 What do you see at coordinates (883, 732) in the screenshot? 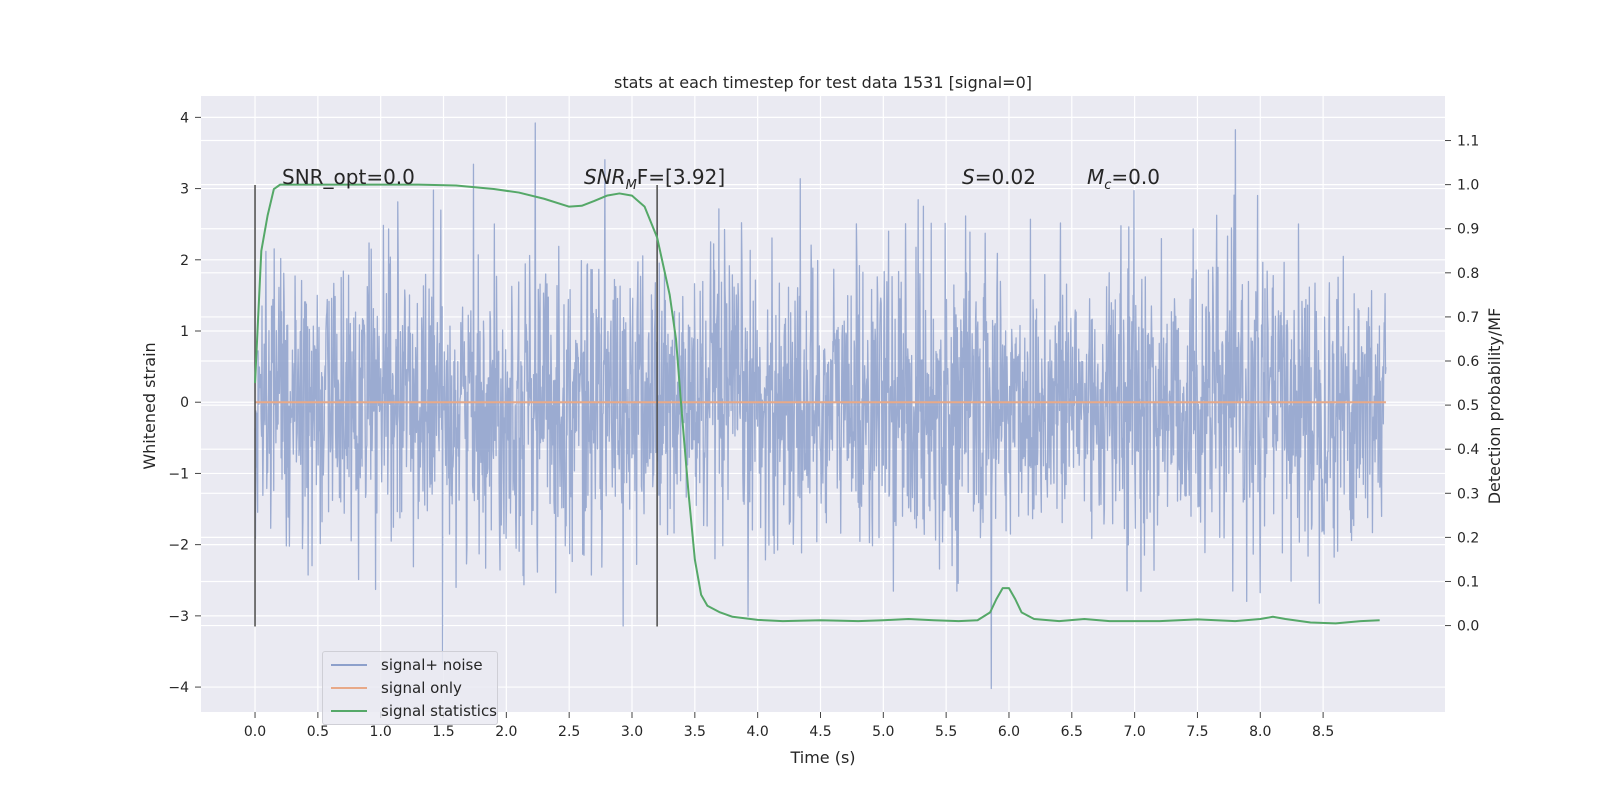
I see `x-tick-label: 5.0` at bounding box center [883, 732].